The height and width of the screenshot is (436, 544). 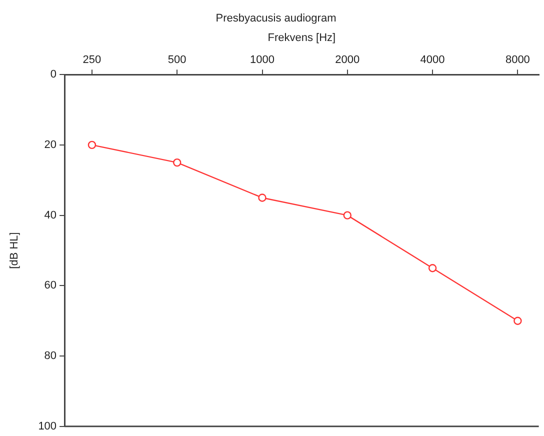 I want to click on x-tick-label: 250, so click(x=92, y=60).